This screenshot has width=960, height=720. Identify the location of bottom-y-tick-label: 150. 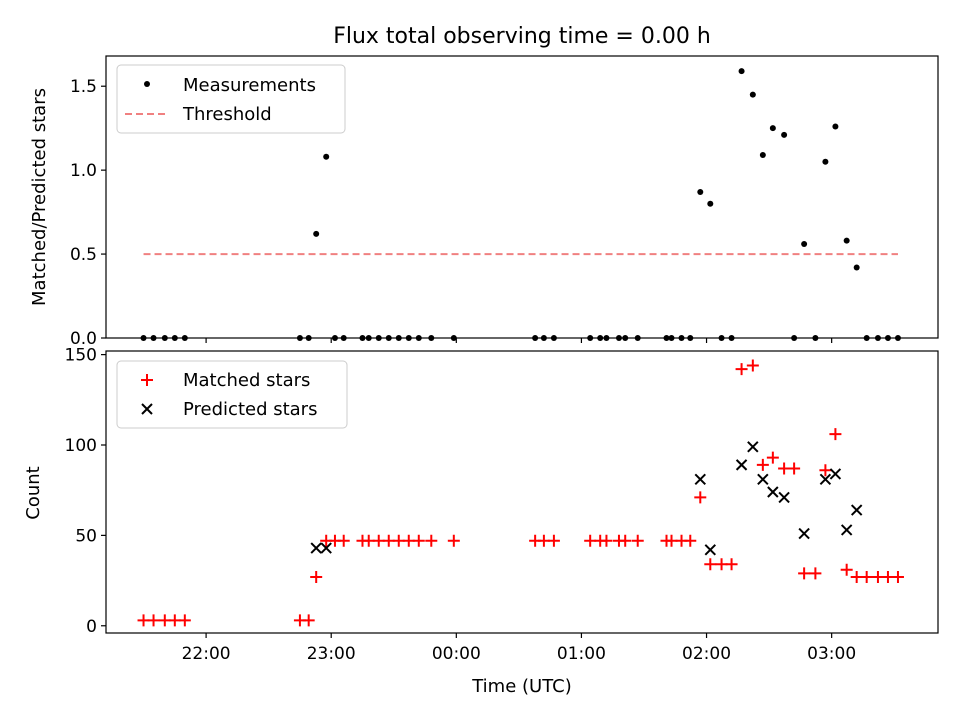
(81, 356).